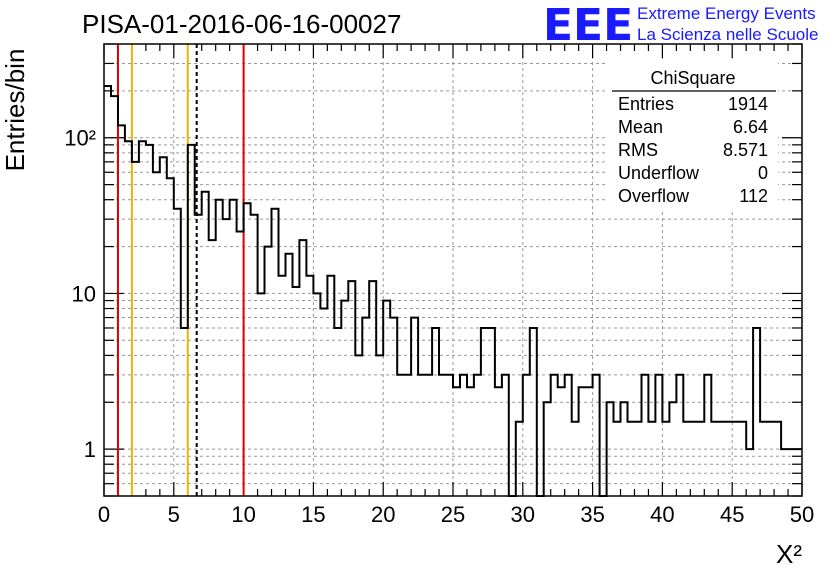 The height and width of the screenshot is (572, 836). I want to click on x-tick-label: 50, so click(802, 514).